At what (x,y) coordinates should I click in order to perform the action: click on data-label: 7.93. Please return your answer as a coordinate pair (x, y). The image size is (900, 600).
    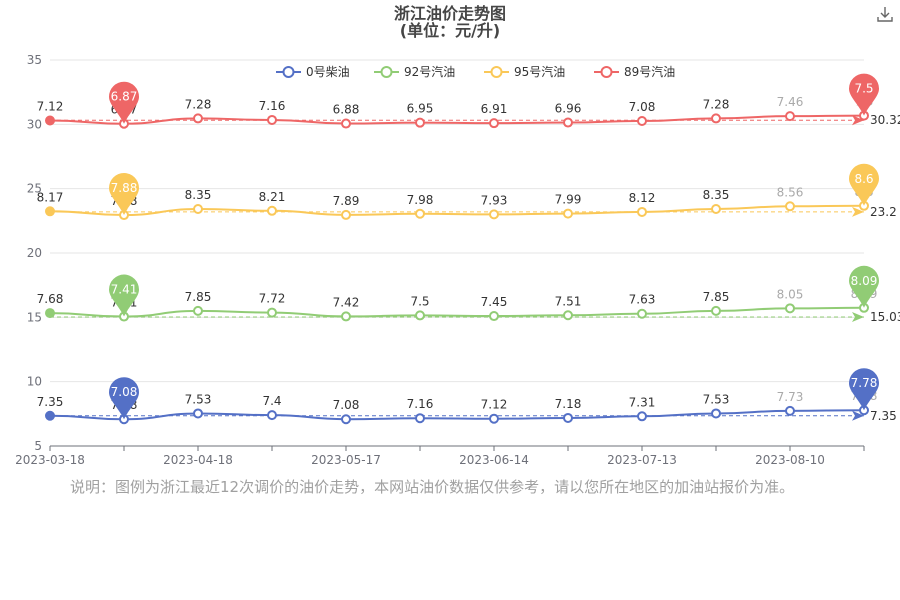
    Looking at the image, I should click on (494, 200).